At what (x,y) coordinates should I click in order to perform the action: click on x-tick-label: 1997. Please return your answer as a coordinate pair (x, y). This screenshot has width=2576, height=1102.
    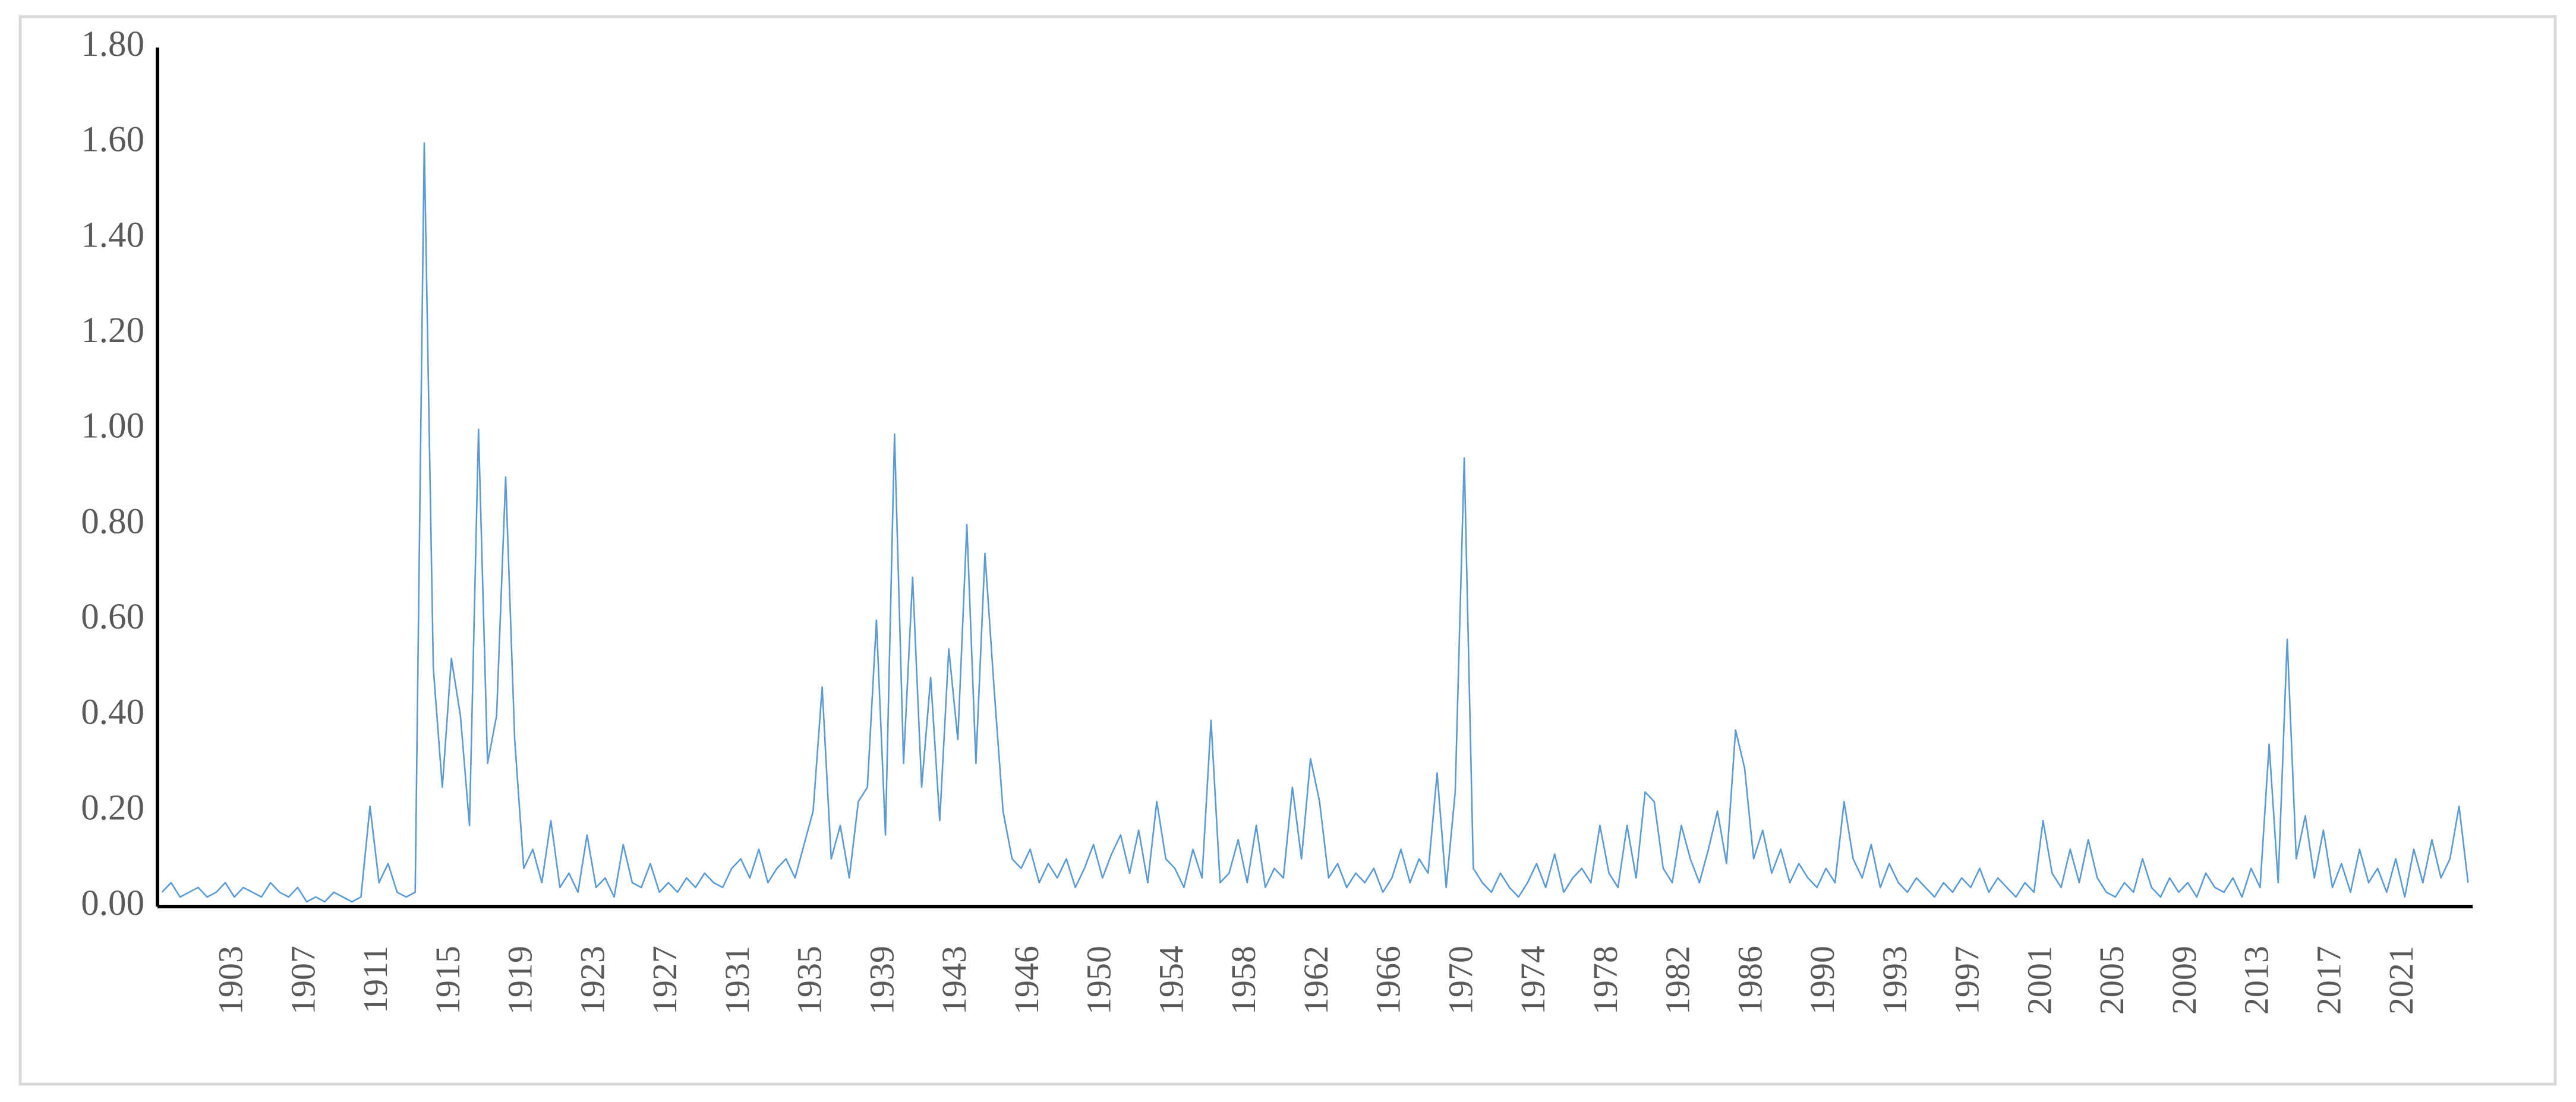
    Looking at the image, I should click on (1968, 980).